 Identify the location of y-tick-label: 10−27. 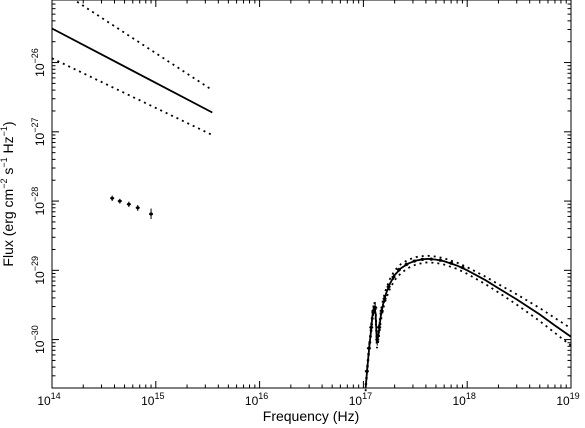
(38, 131).